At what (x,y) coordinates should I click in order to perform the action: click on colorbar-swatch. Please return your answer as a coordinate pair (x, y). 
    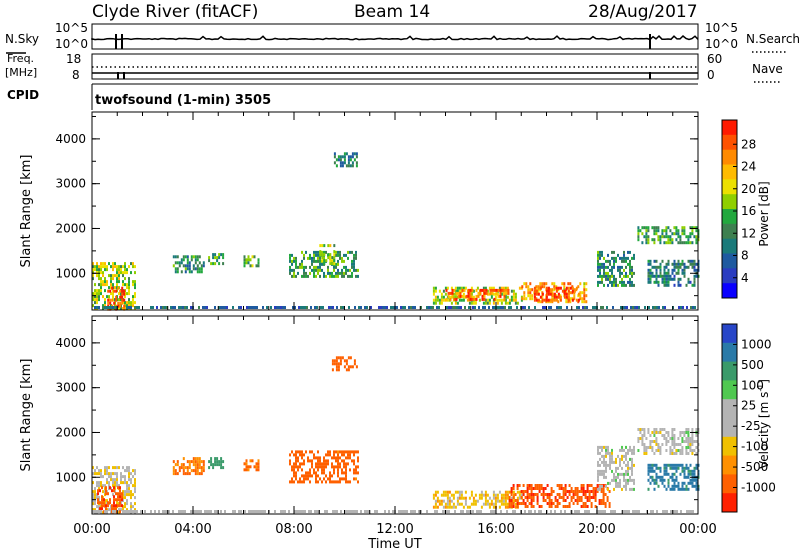
    Looking at the image, I should click on (729, 428).